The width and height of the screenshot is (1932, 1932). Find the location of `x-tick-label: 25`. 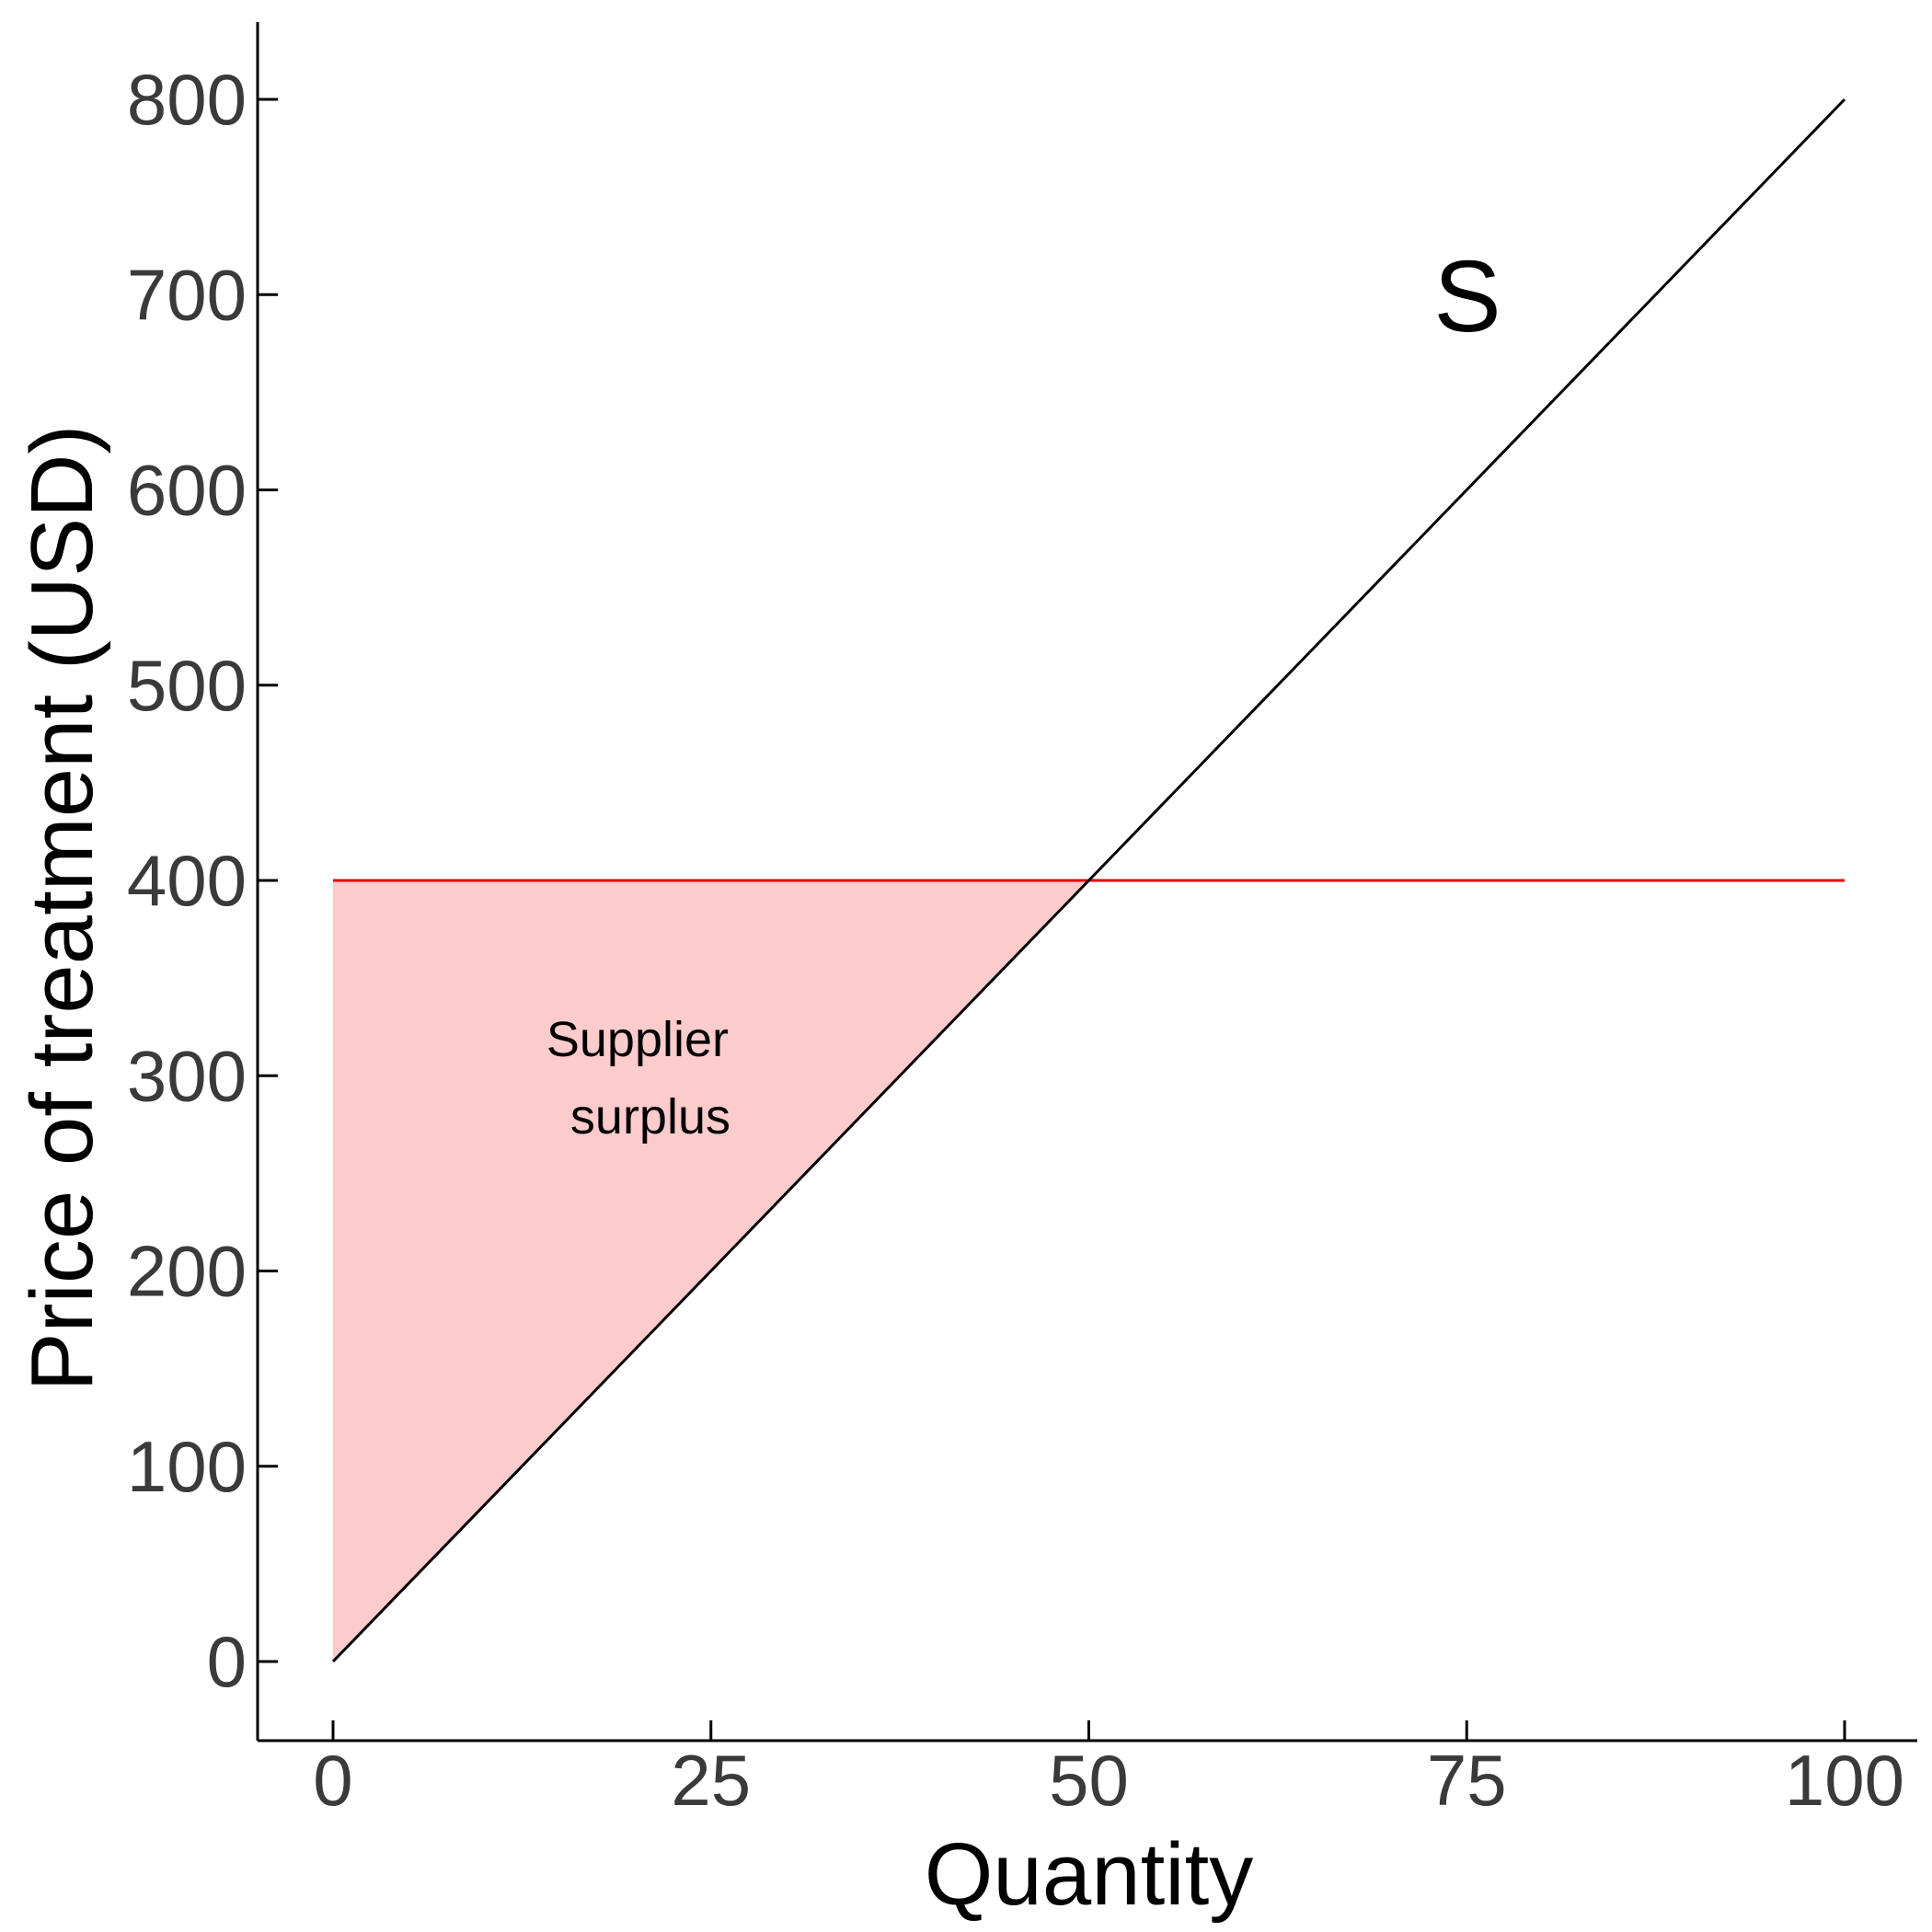

x-tick-label: 25 is located at coordinates (711, 1780).